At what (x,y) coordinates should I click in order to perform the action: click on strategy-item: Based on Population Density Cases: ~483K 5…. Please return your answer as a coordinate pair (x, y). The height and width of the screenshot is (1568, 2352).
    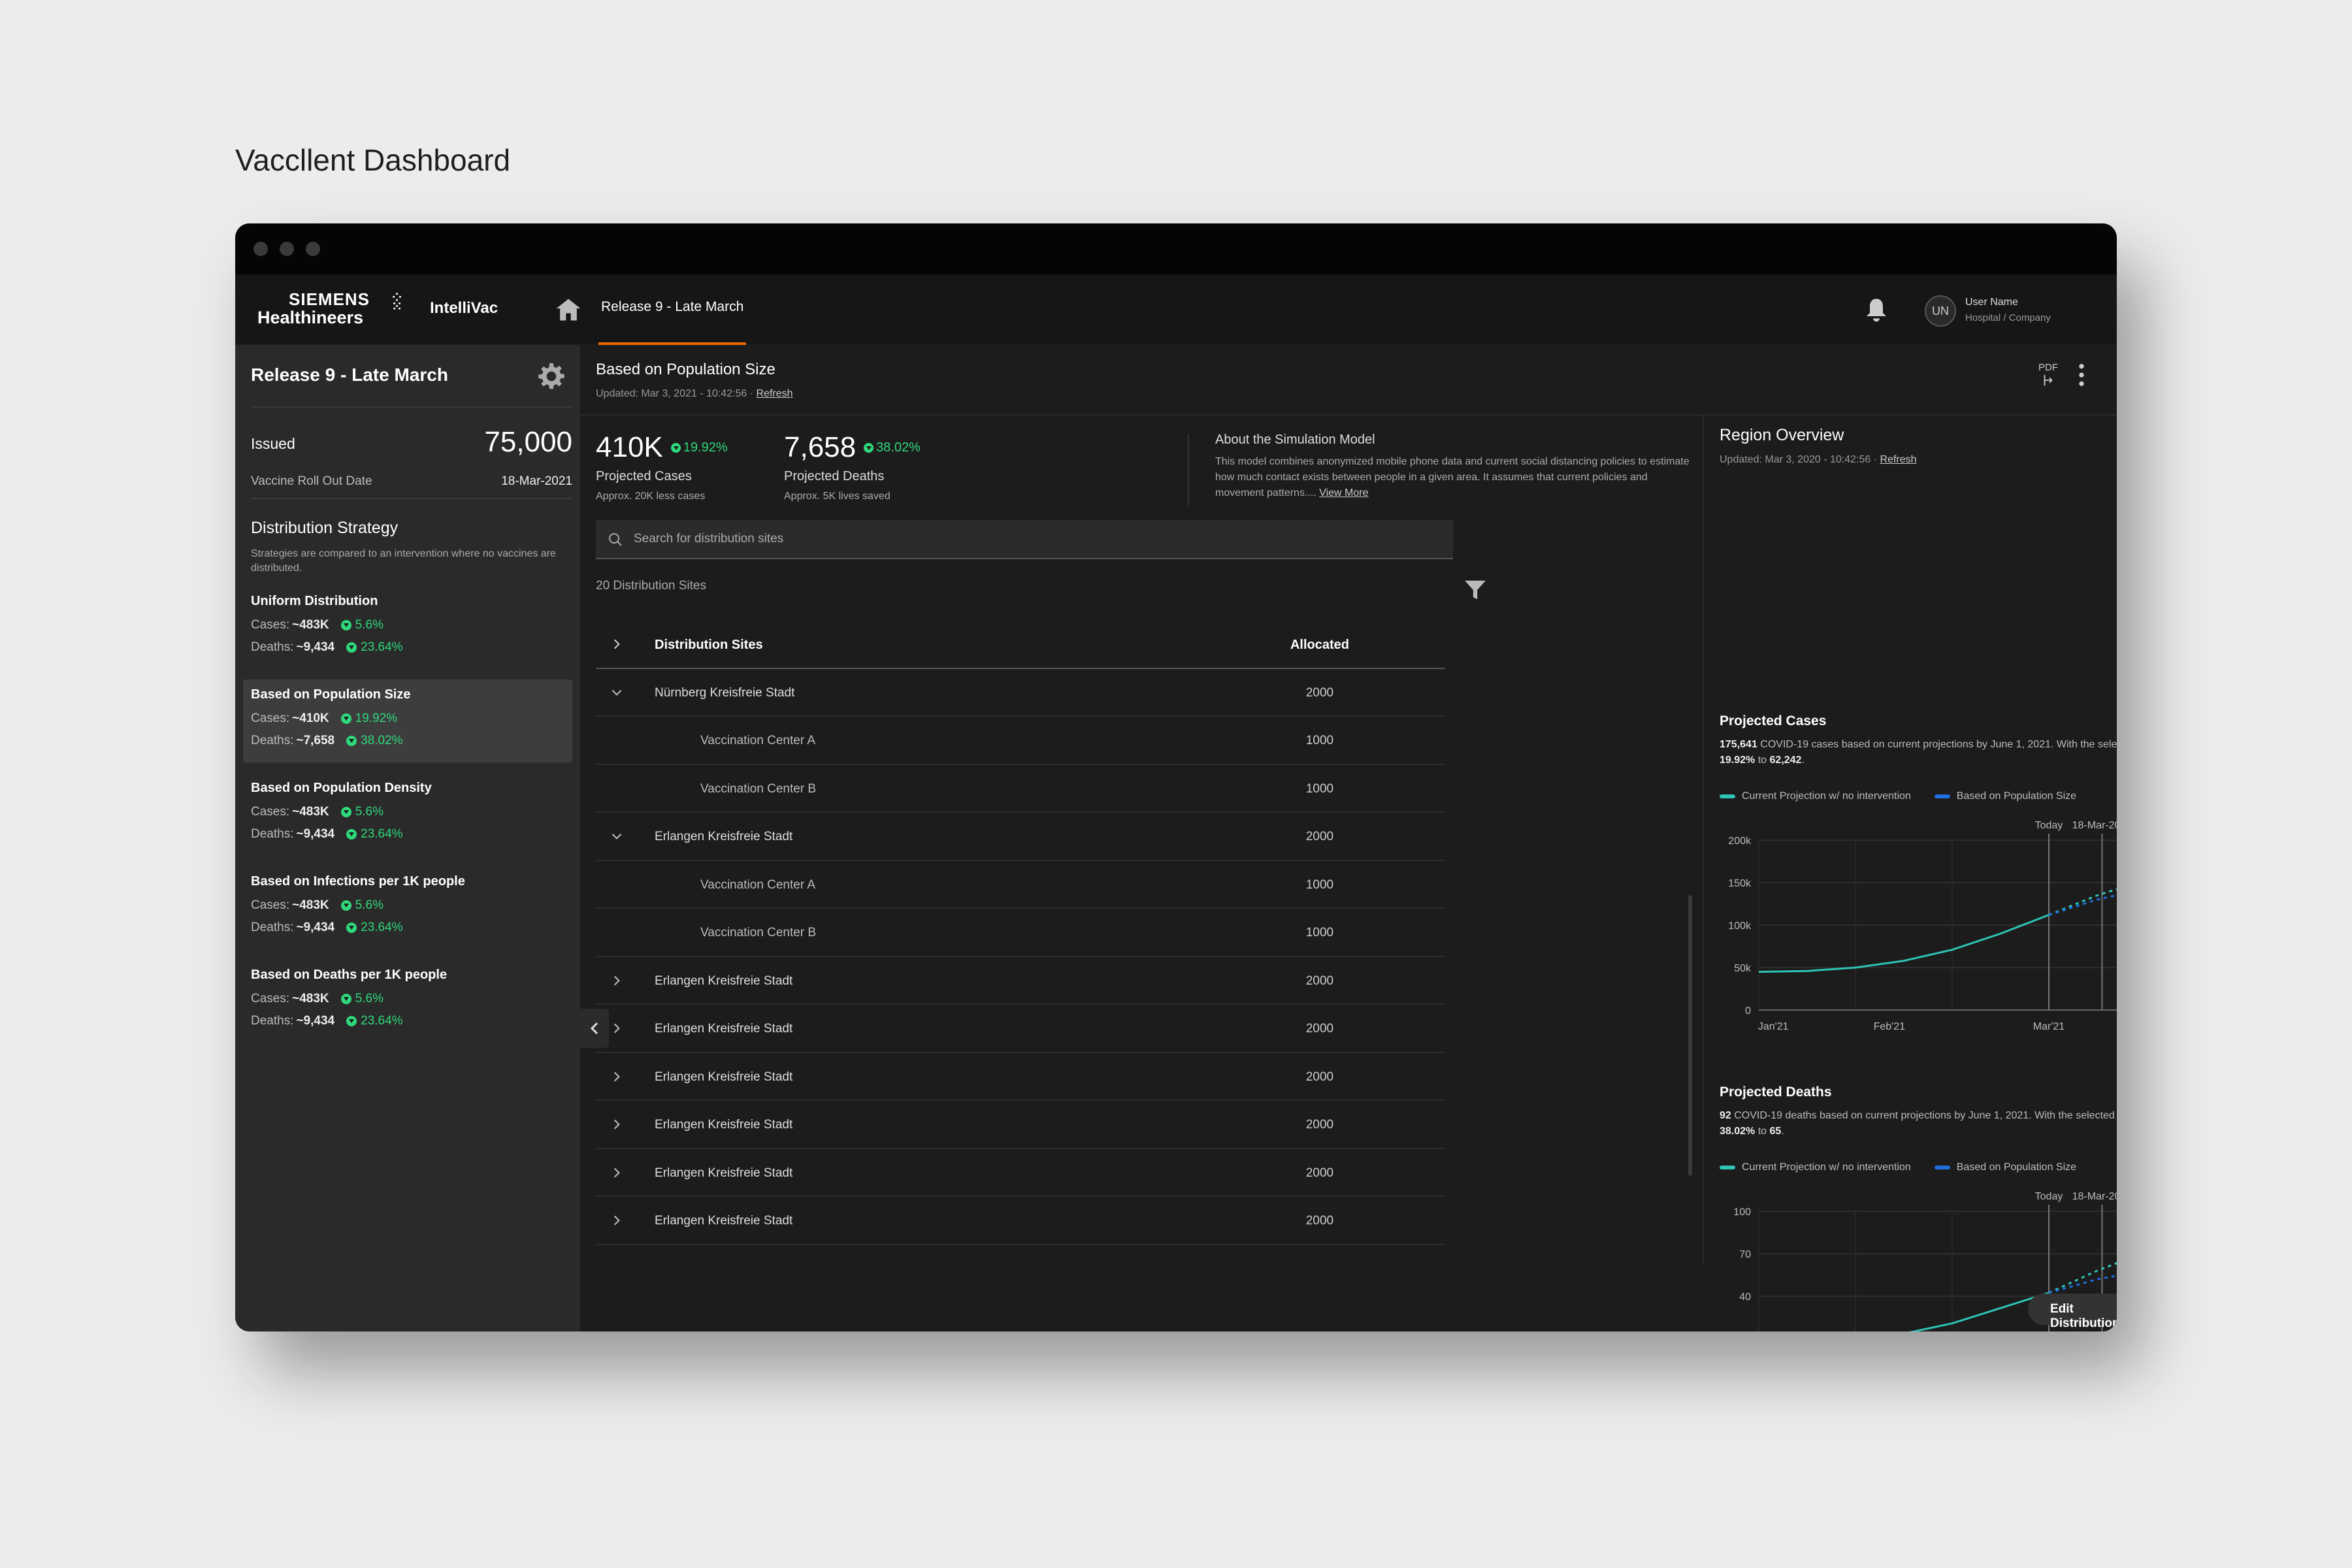
    Looking at the image, I should click on (407, 814).